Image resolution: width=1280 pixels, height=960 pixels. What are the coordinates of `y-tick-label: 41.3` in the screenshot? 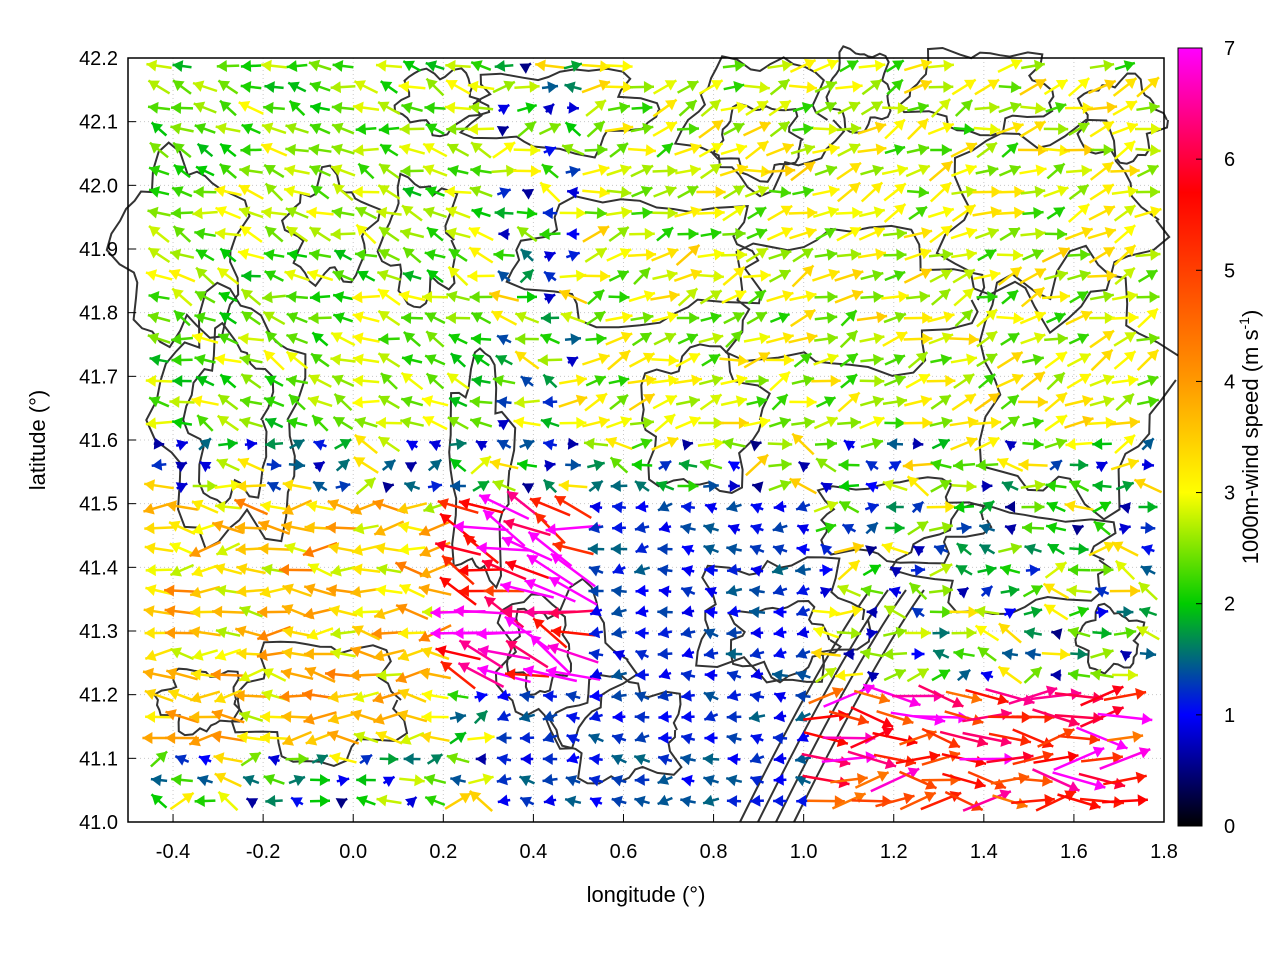 It's located at (98, 632).